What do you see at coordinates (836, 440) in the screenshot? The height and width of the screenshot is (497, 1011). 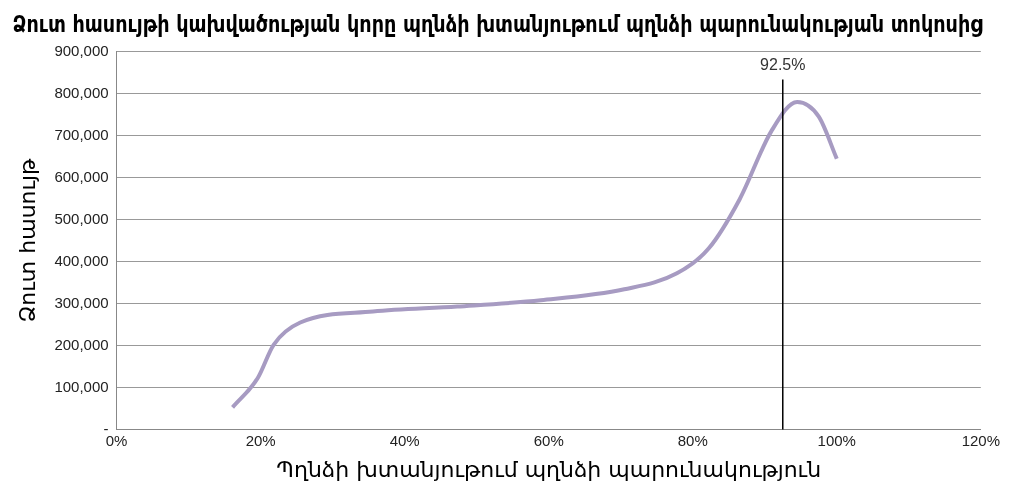 I see `x-tick-label: 100%` at bounding box center [836, 440].